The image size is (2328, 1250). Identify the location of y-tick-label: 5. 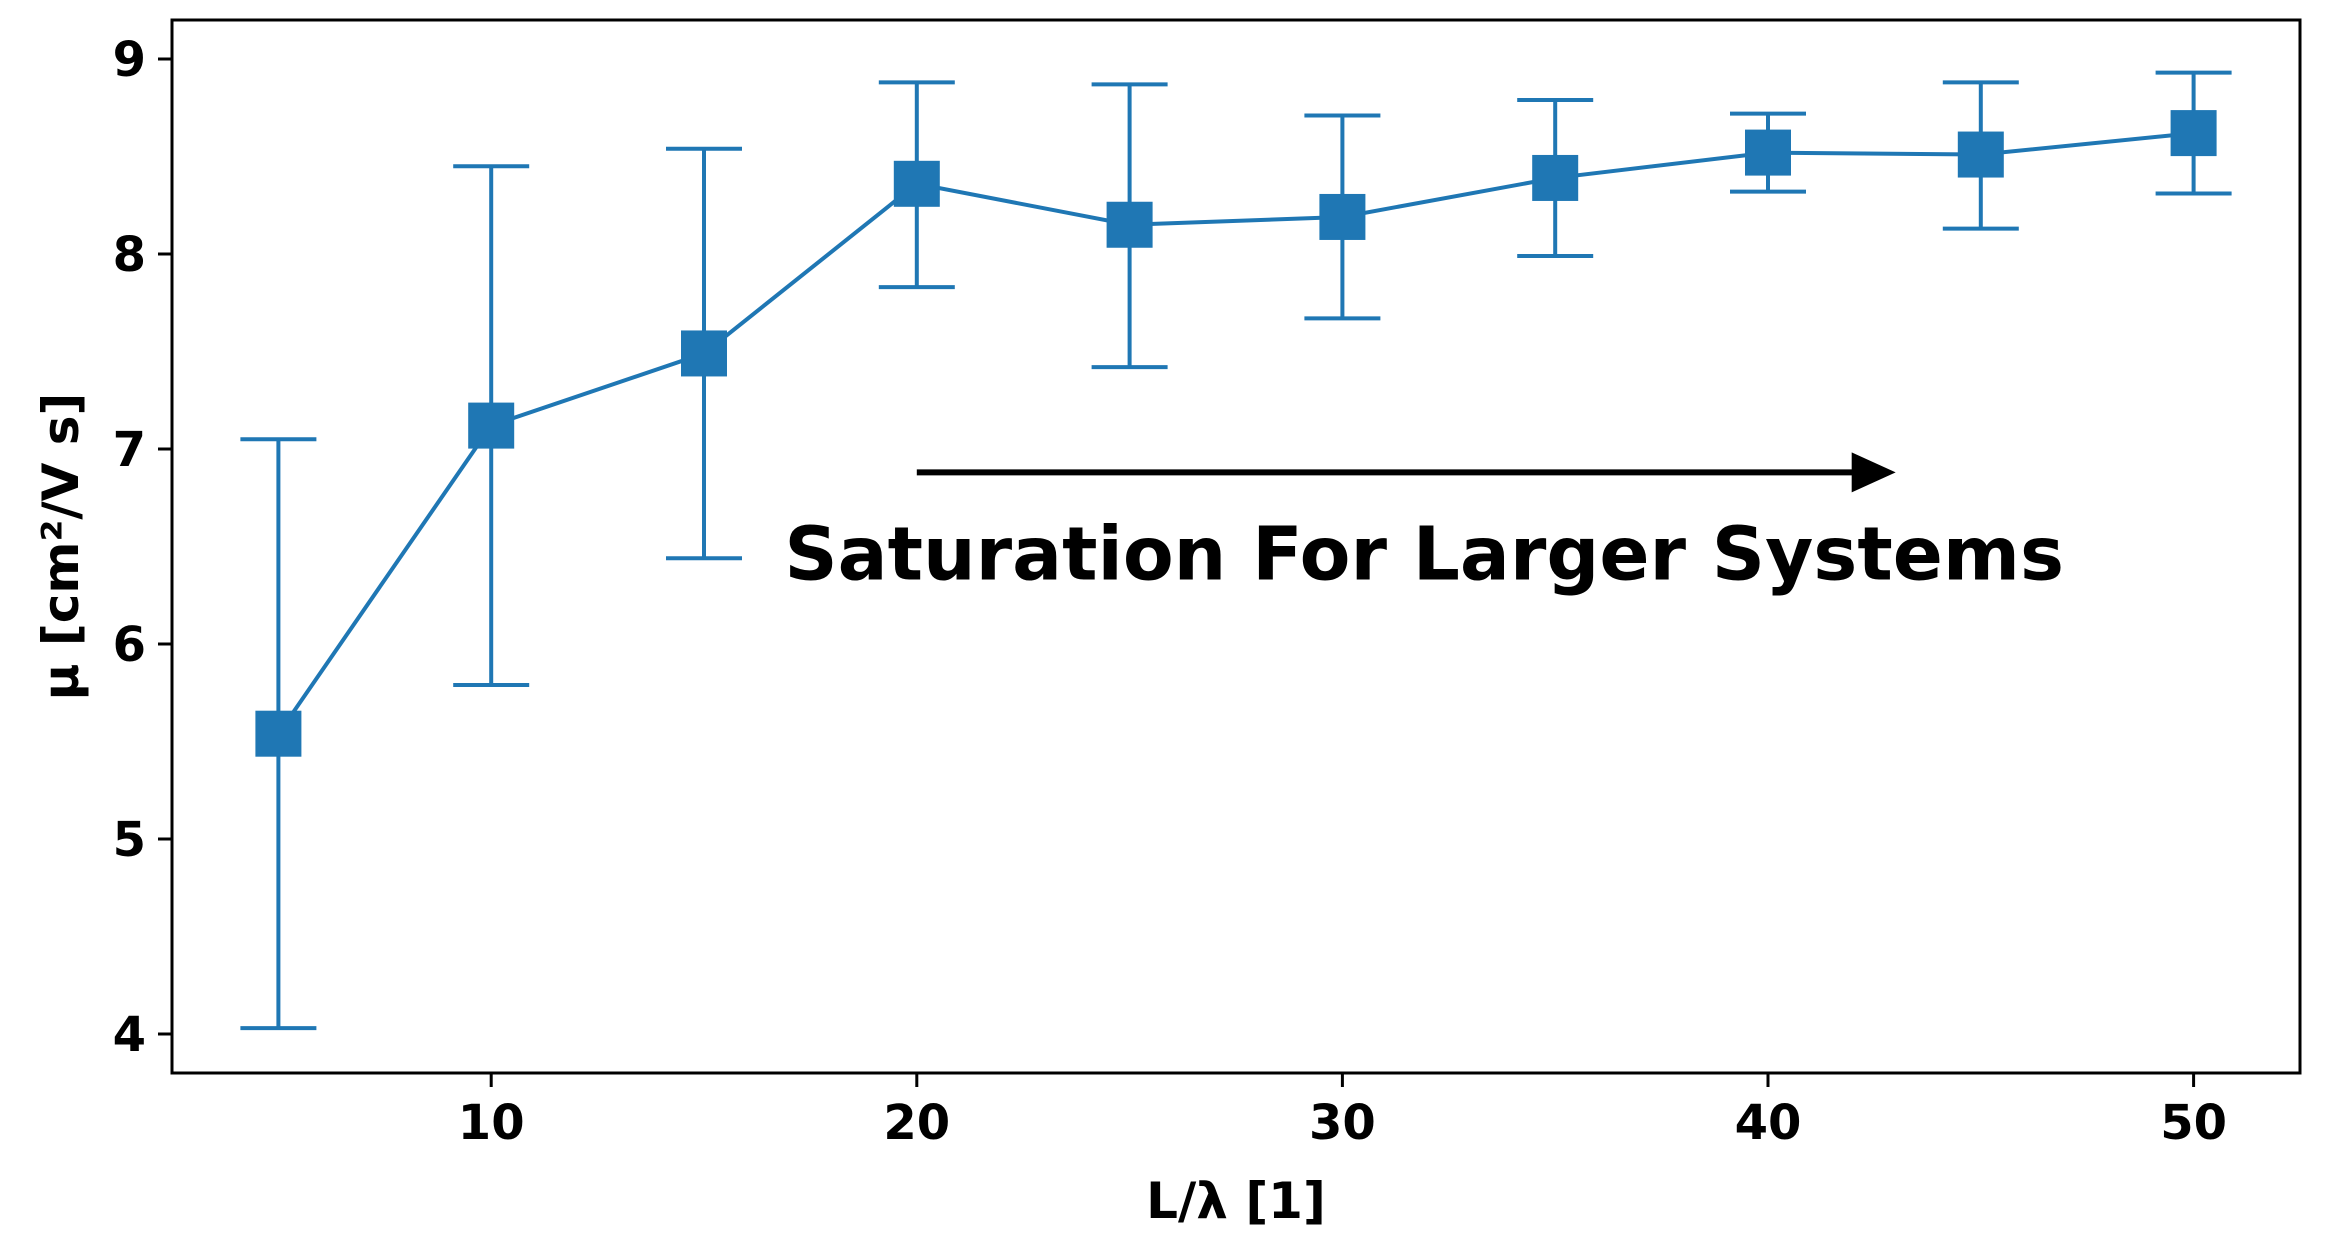
(129, 840).